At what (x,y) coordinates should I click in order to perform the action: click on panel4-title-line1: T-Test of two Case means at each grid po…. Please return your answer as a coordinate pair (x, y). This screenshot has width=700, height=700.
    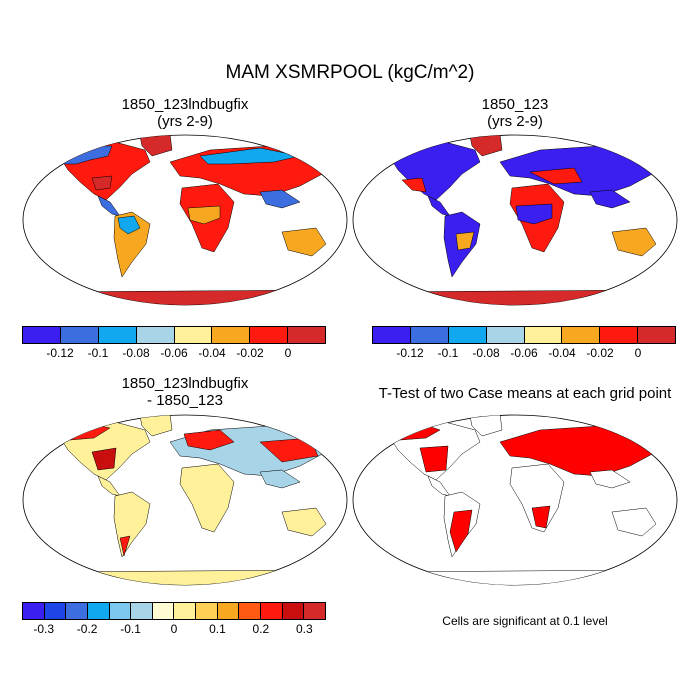
    Looking at the image, I should click on (525, 393).